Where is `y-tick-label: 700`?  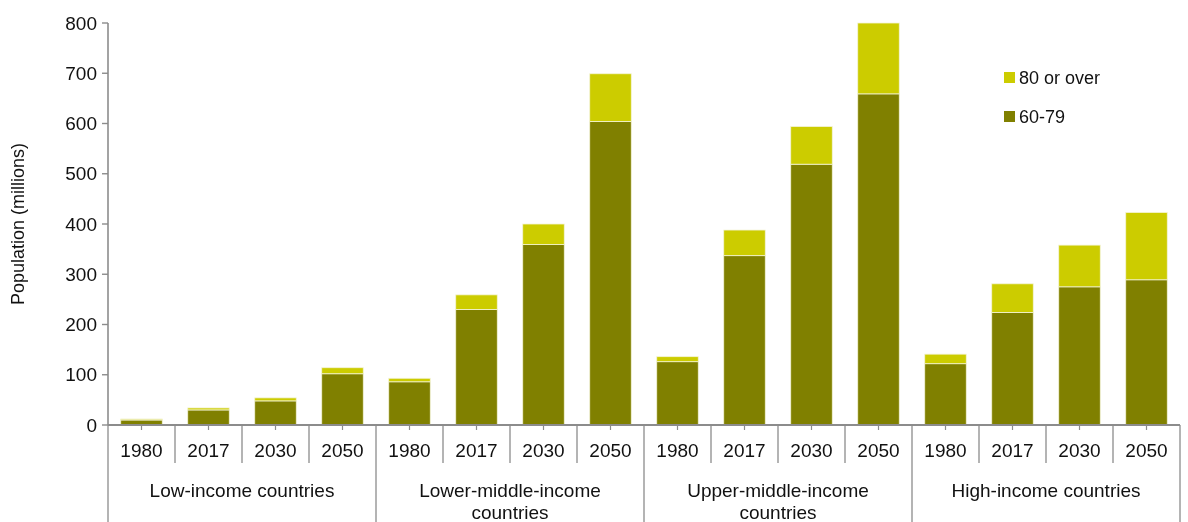 y-tick-label: 700 is located at coordinates (81, 73).